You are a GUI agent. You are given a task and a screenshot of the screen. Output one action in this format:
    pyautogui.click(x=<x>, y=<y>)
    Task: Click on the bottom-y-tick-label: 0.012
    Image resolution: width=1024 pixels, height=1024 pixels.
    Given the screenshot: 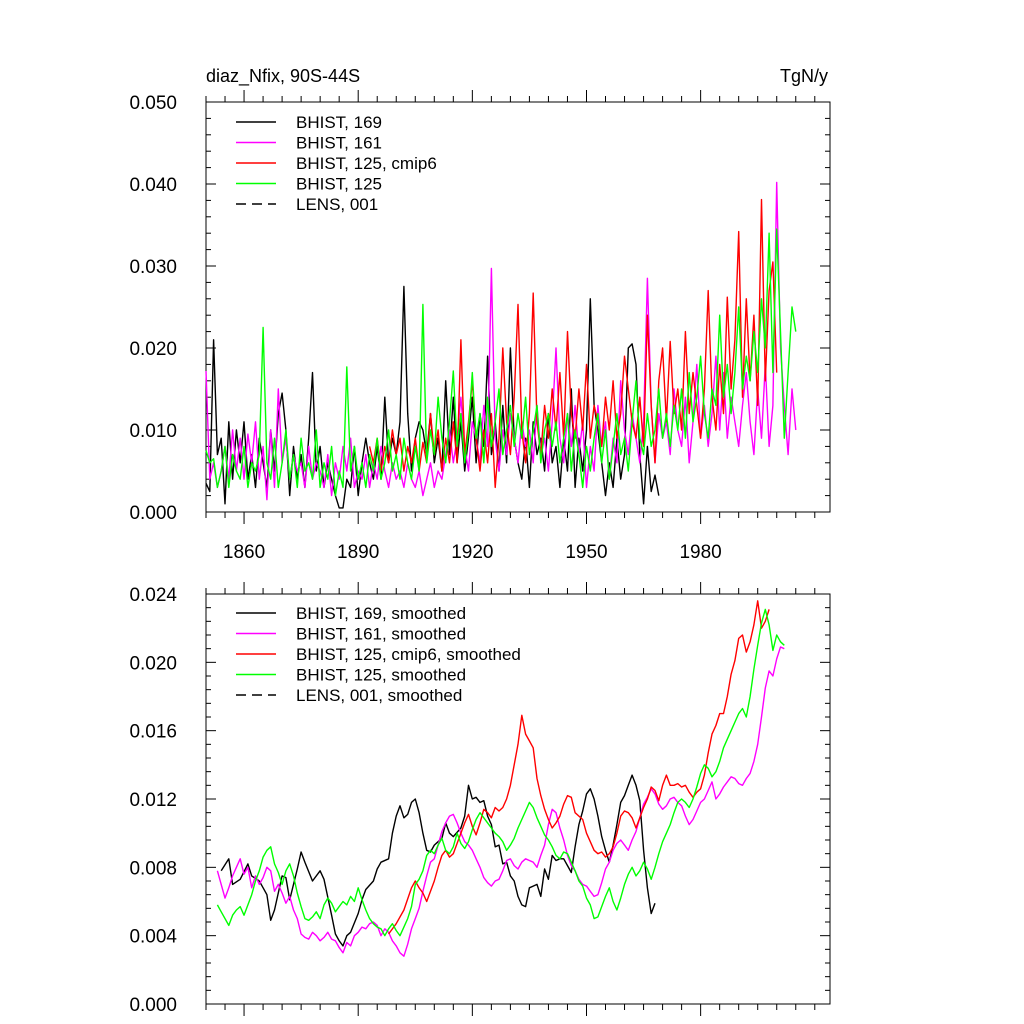 What is the action you would take?
    pyautogui.click(x=153, y=800)
    